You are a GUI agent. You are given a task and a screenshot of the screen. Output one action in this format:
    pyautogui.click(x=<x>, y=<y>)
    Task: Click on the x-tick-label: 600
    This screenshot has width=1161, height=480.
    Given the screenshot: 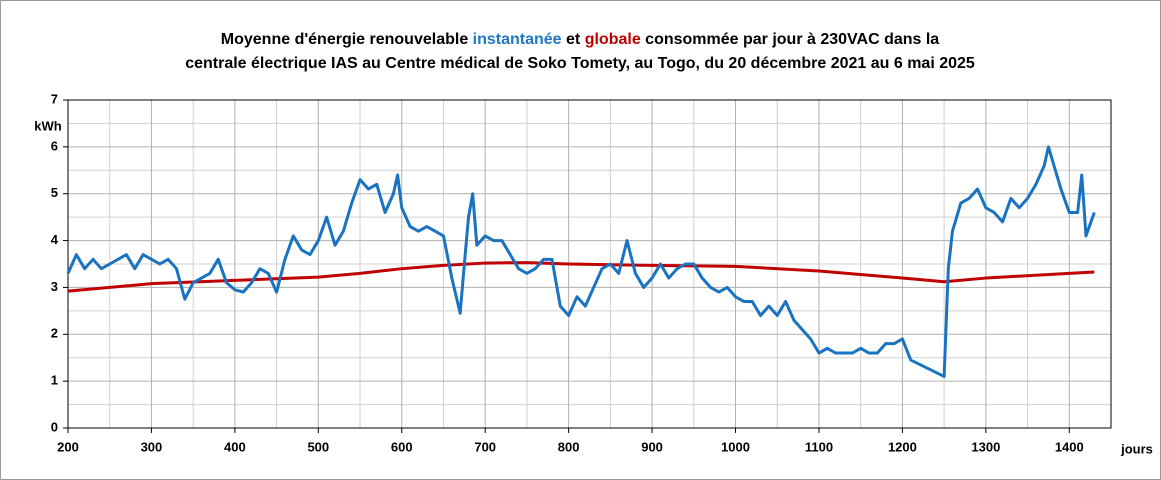 What is the action you would take?
    pyautogui.click(x=402, y=446)
    